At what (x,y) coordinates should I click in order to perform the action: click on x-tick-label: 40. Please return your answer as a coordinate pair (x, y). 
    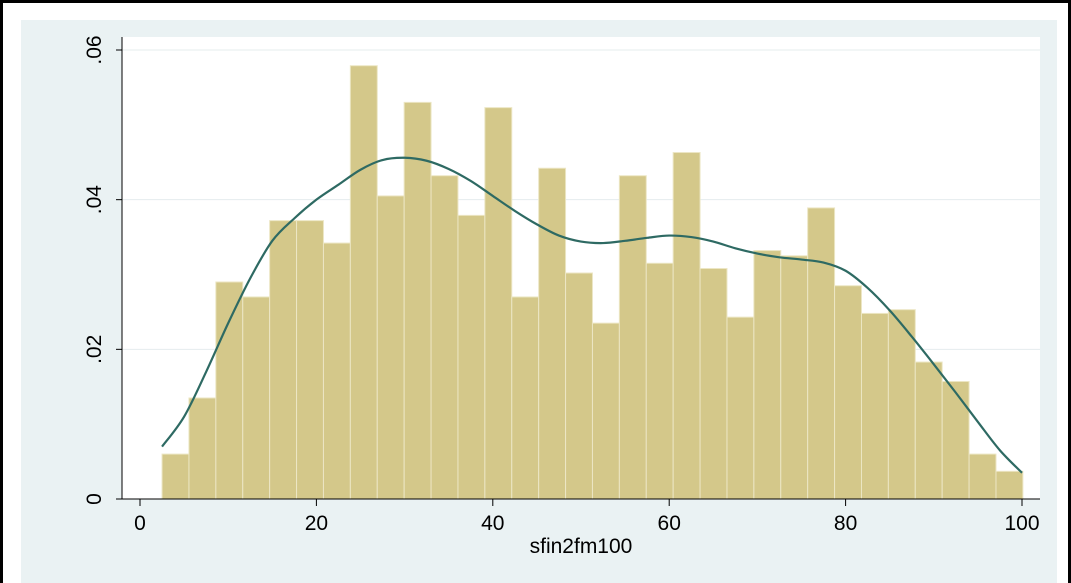
    Looking at the image, I should click on (492, 523).